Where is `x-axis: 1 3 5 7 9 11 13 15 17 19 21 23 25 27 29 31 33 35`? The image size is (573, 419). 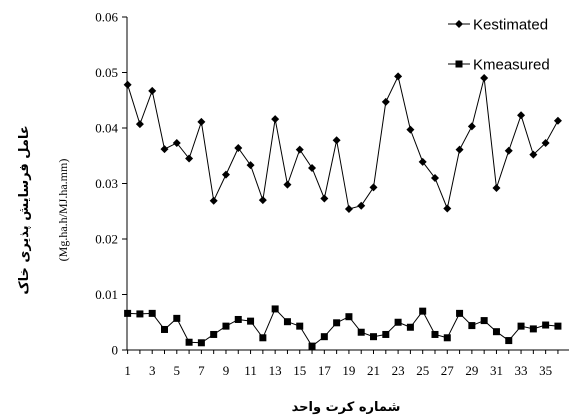 x-axis: 1 3 5 7 9 11 13 15 17 19 21 23 25 27 29 31 33 35 is located at coordinates (346, 363).